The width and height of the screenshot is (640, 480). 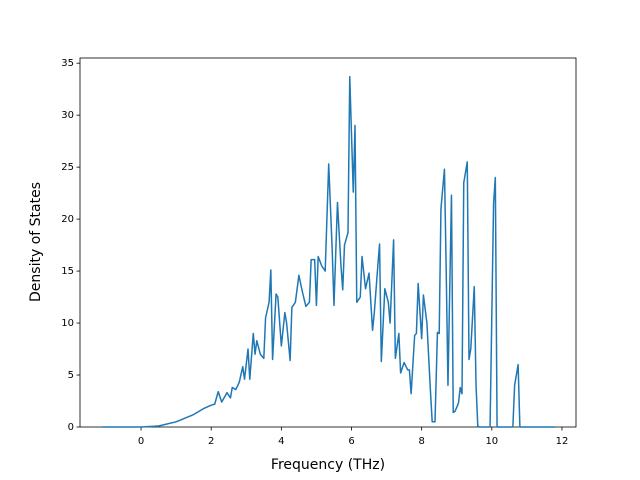 What do you see at coordinates (67, 323) in the screenshot?
I see `y-tick-label: 10` at bounding box center [67, 323].